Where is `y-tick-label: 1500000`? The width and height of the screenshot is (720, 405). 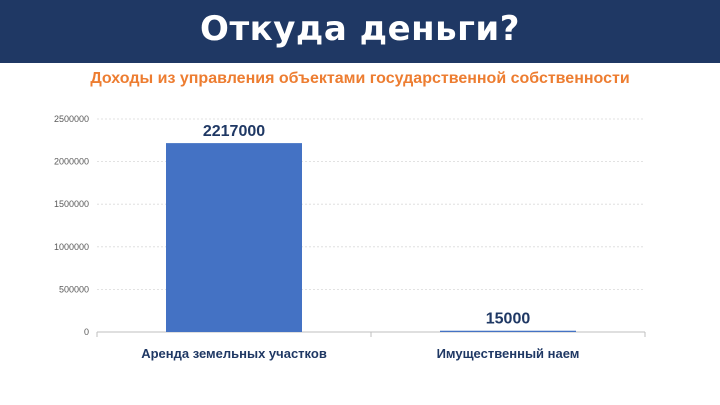
y-tick-label: 1500000 is located at coordinates (71, 204).